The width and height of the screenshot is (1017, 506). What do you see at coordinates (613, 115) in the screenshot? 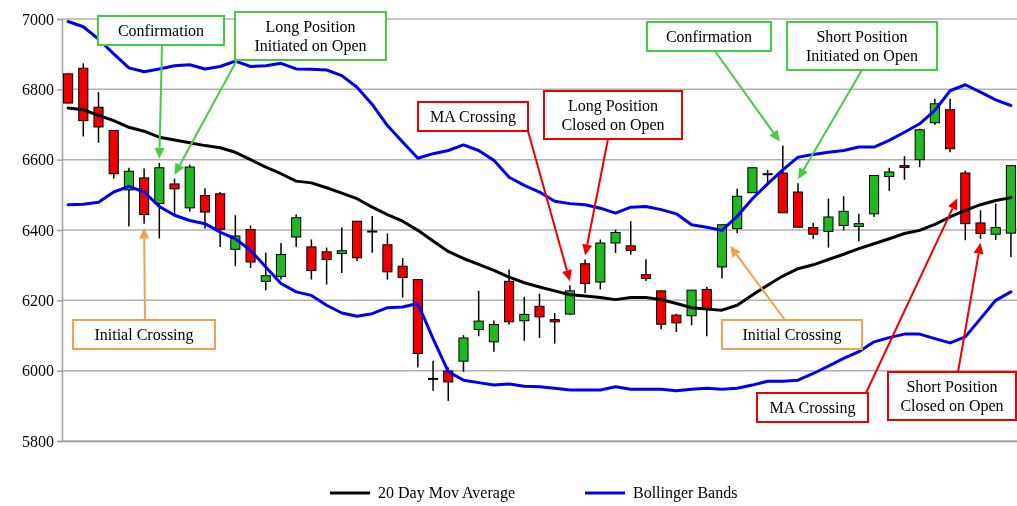
I see `annotation: Long Position Closed on Open` at bounding box center [613, 115].